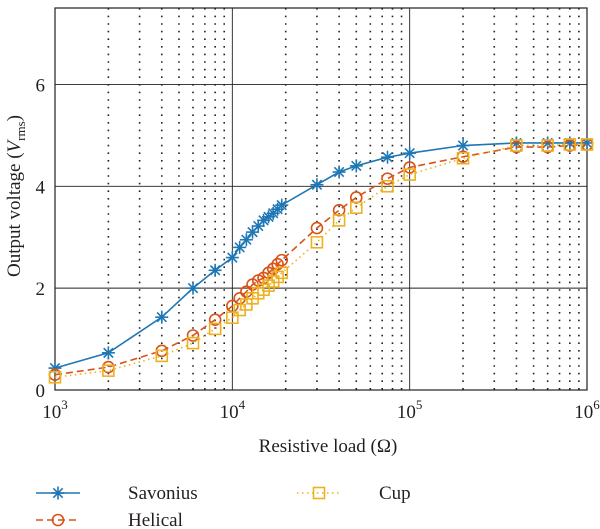  I want to click on x-tick-label: 10⁵, so click(410, 410).